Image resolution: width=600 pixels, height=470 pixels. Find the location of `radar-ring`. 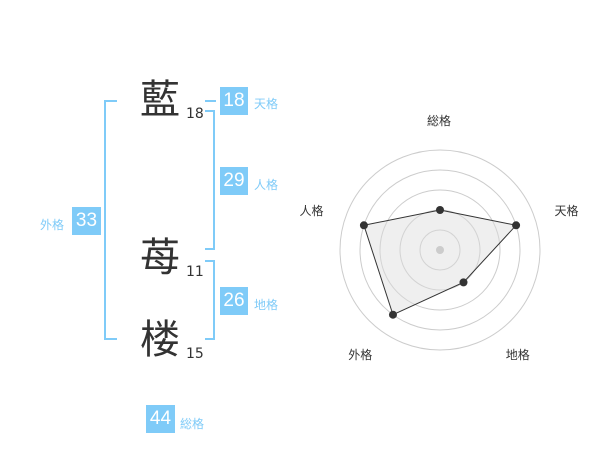

radar-ring is located at coordinates (440, 250).